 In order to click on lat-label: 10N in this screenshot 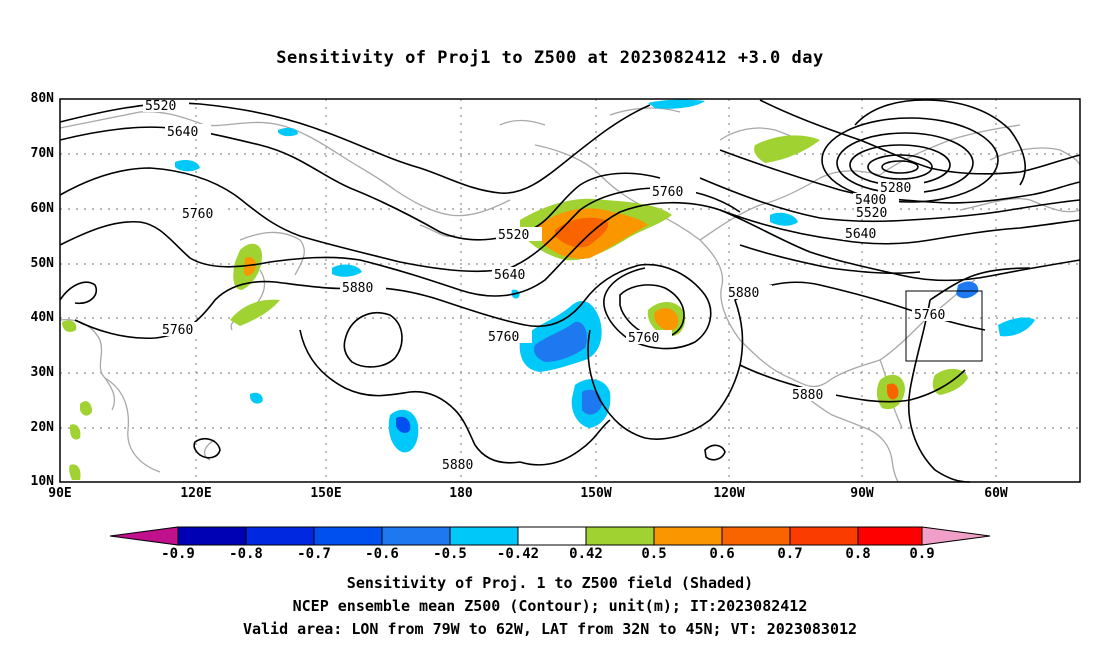, I will do `click(42, 481)`.